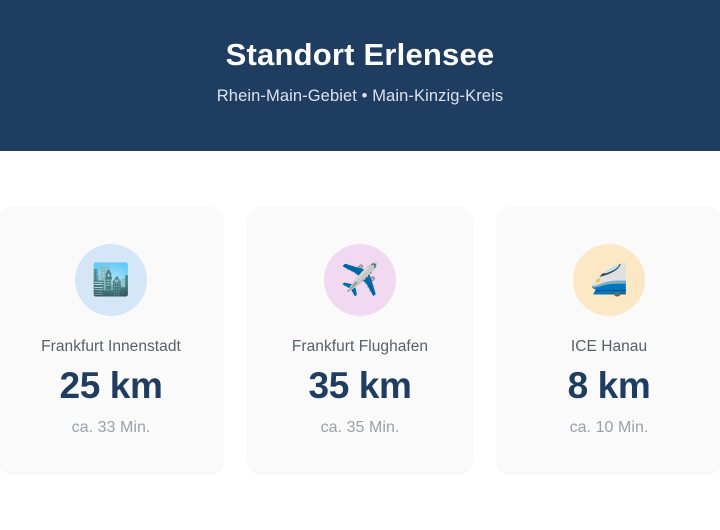 The image size is (720, 530). I want to click on card-duration: ca. 35 Min., so click(360, 428).